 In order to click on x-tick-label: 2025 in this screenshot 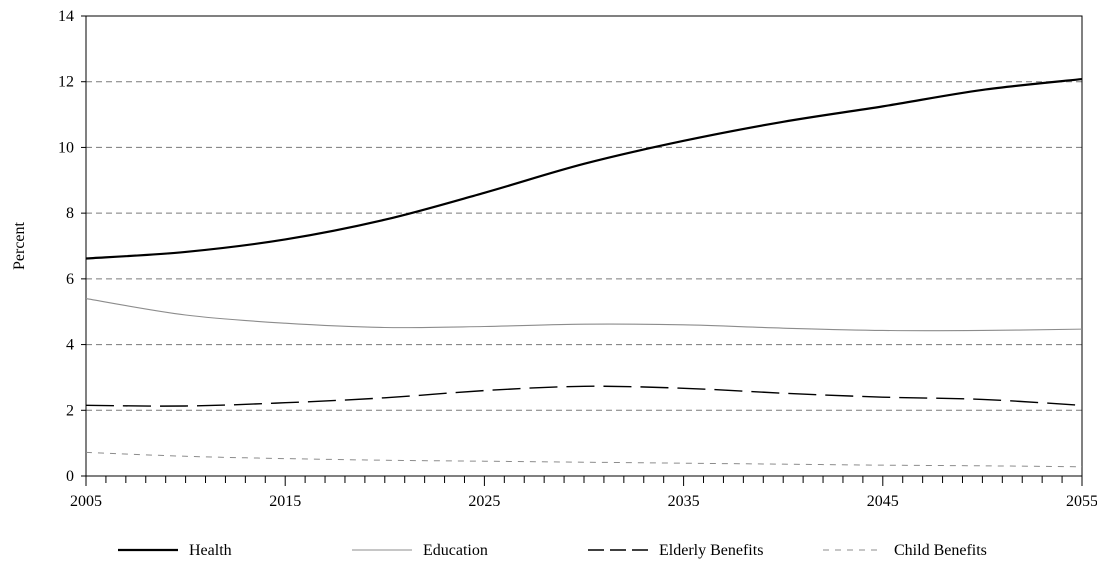, I will do `click(484, 501)`.